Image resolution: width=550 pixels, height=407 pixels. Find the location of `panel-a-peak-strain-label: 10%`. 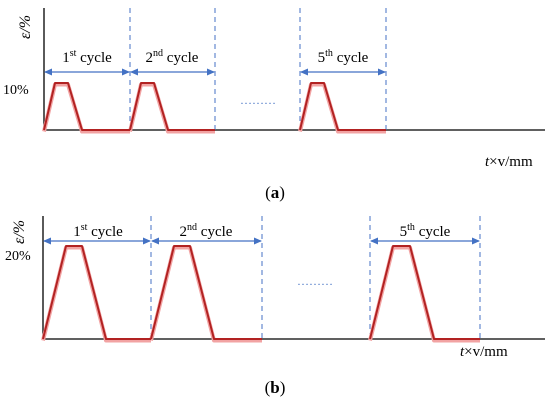

panel-a-peak-strain-label: 10% is located at coordinates (16, 90).